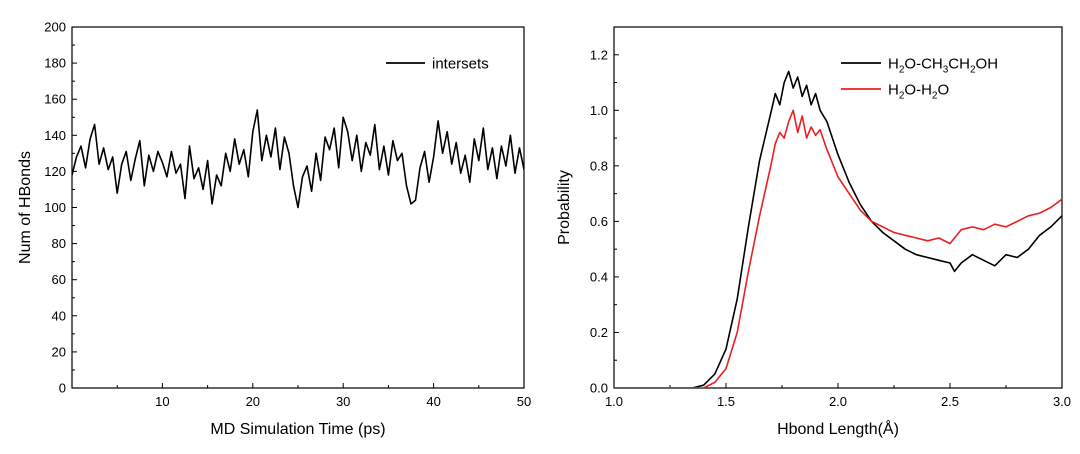  What do you see at coordinates (55, 207) in the screenshot?
I see `y-tick-label: 100` at bounding box center [55, 207].